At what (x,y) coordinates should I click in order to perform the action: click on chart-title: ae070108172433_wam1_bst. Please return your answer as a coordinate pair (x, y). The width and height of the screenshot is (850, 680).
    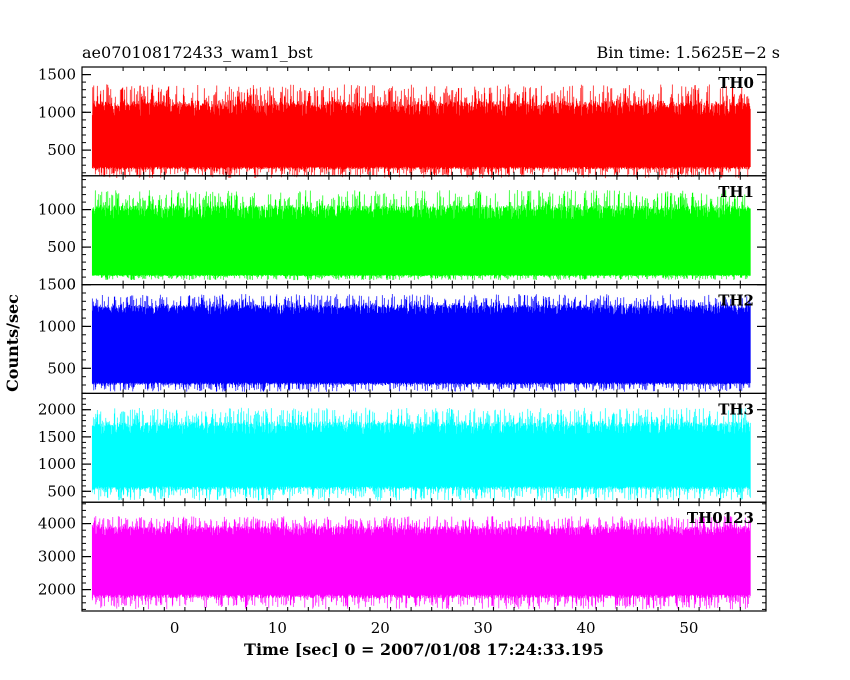
    Looking at the image, I should click on (197, 52).